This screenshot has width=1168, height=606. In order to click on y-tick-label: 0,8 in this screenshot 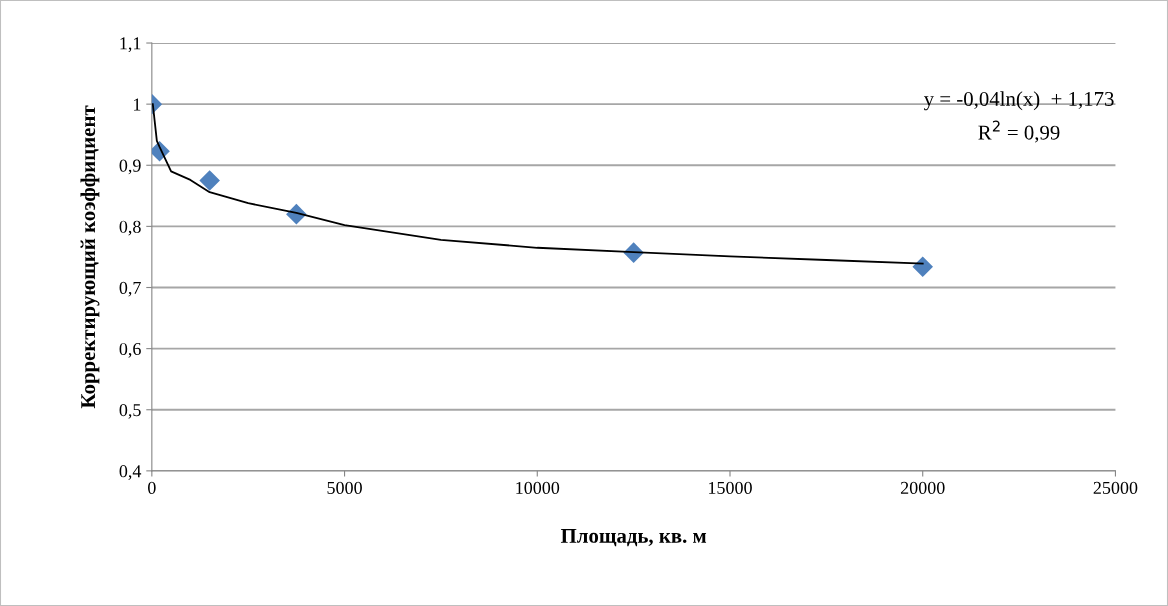, I will do `click(130, 228)`.